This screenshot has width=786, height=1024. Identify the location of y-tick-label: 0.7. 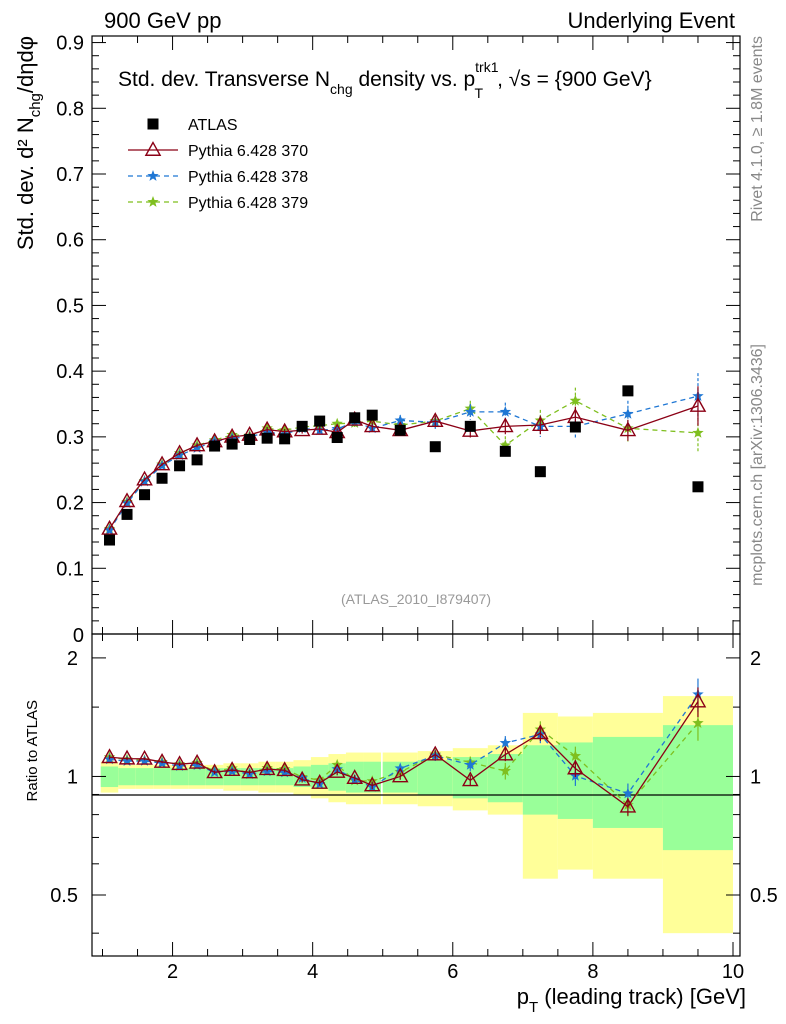
(70, 175).